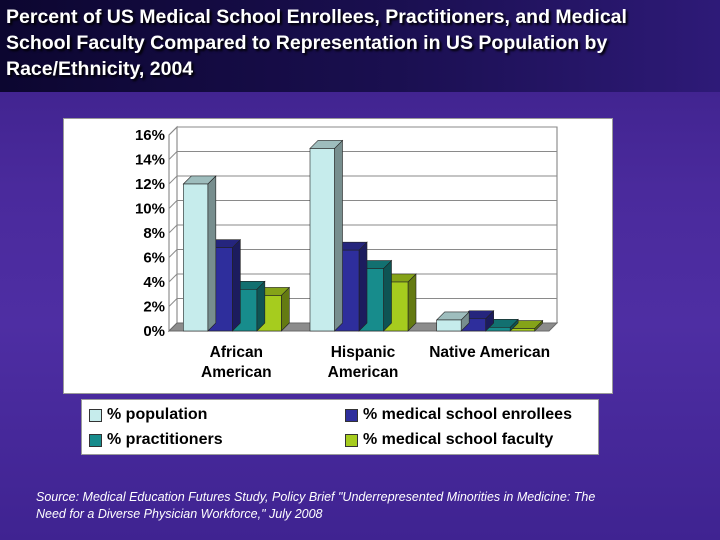 Image resolution: width=720 pixels, height=540 pixels. I want to click on x-category-label: African, so click(236, 352).